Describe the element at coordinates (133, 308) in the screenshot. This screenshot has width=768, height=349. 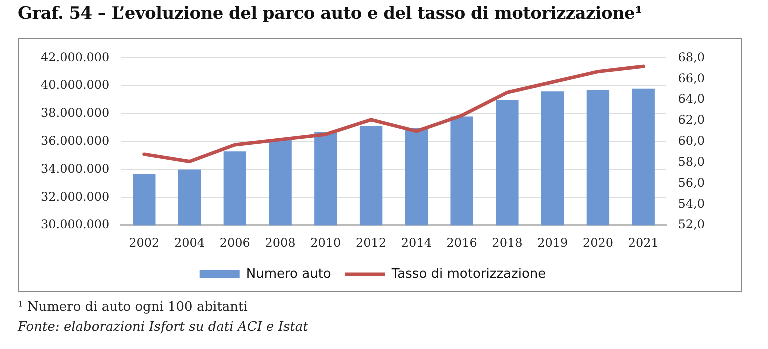
I see `text: ¹ Numero di auto ogni 100 abitanti` at that location.